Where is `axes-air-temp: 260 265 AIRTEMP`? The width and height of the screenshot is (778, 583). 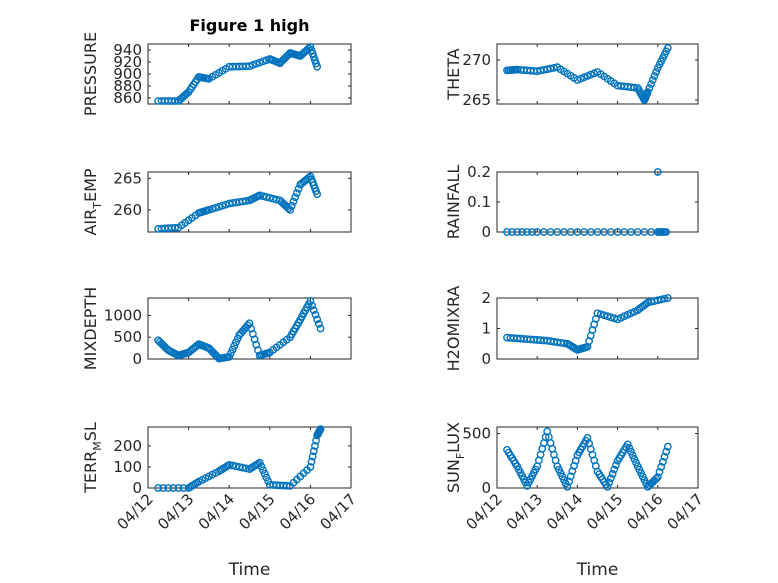
axes-air-temp: 260 265 AIRTEMP is located at coordinates (216, 202).